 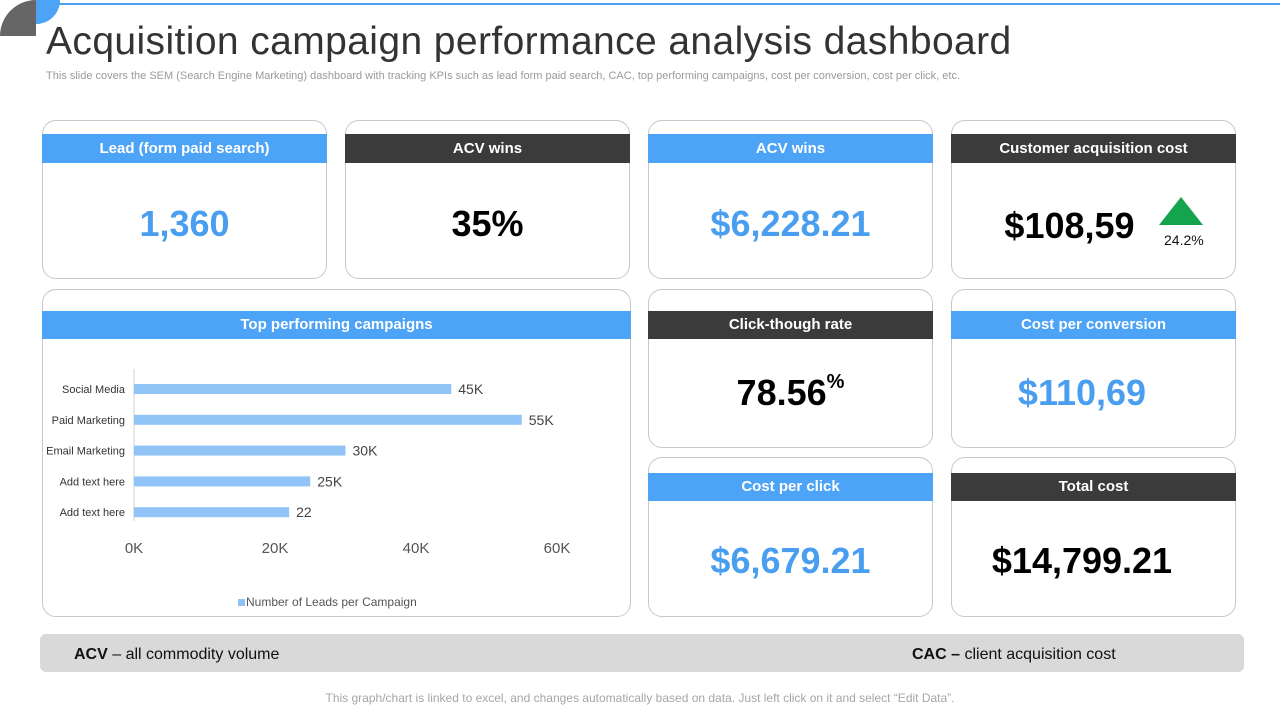 What do you see at coordinates (1181, 211) in the screenshot?
I see `up-arrow-icon` at bounding box center [1181, 211].